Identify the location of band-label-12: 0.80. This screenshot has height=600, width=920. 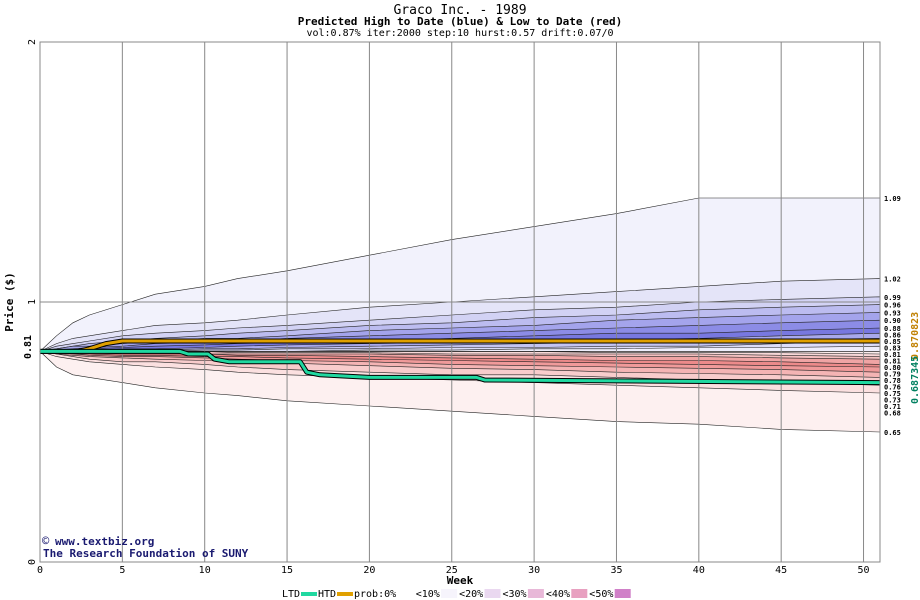
(892, 368).